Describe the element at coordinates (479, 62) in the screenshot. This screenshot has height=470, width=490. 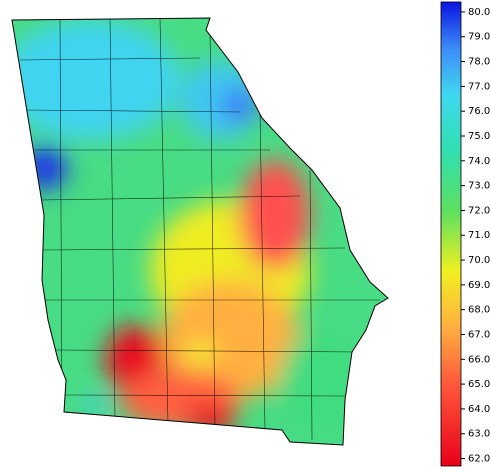
I see `tick-label: 78.0` at that location.